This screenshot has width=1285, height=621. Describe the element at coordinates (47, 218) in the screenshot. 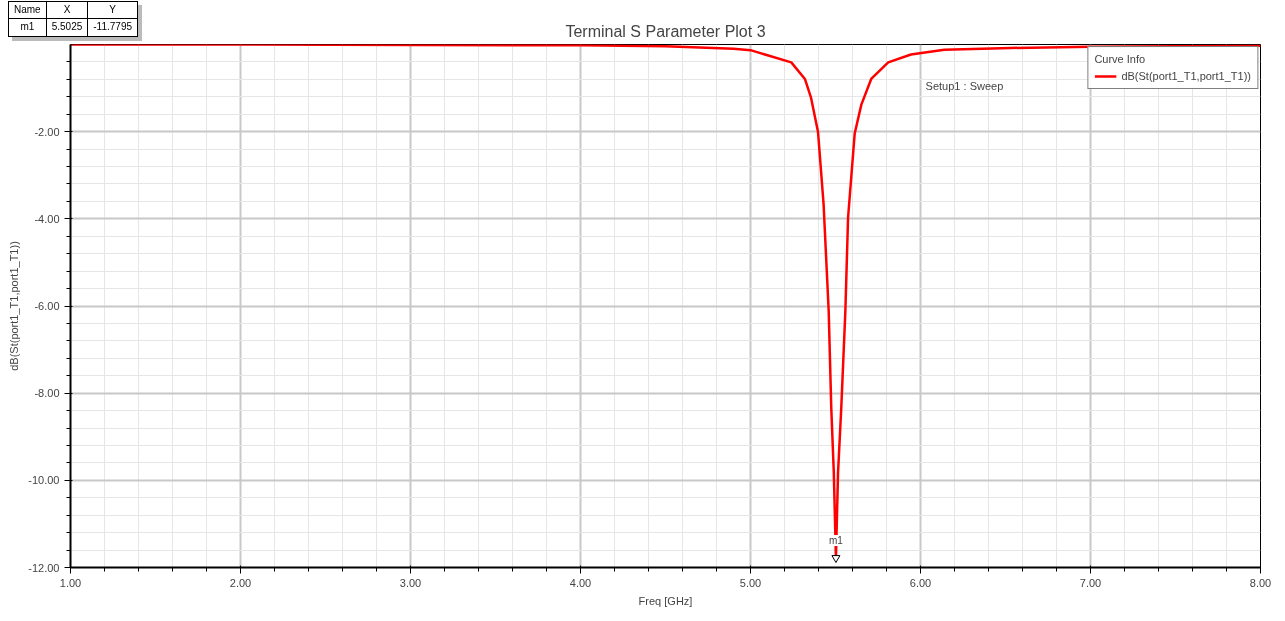

I see `y-tick-label: -4.00` at that location.